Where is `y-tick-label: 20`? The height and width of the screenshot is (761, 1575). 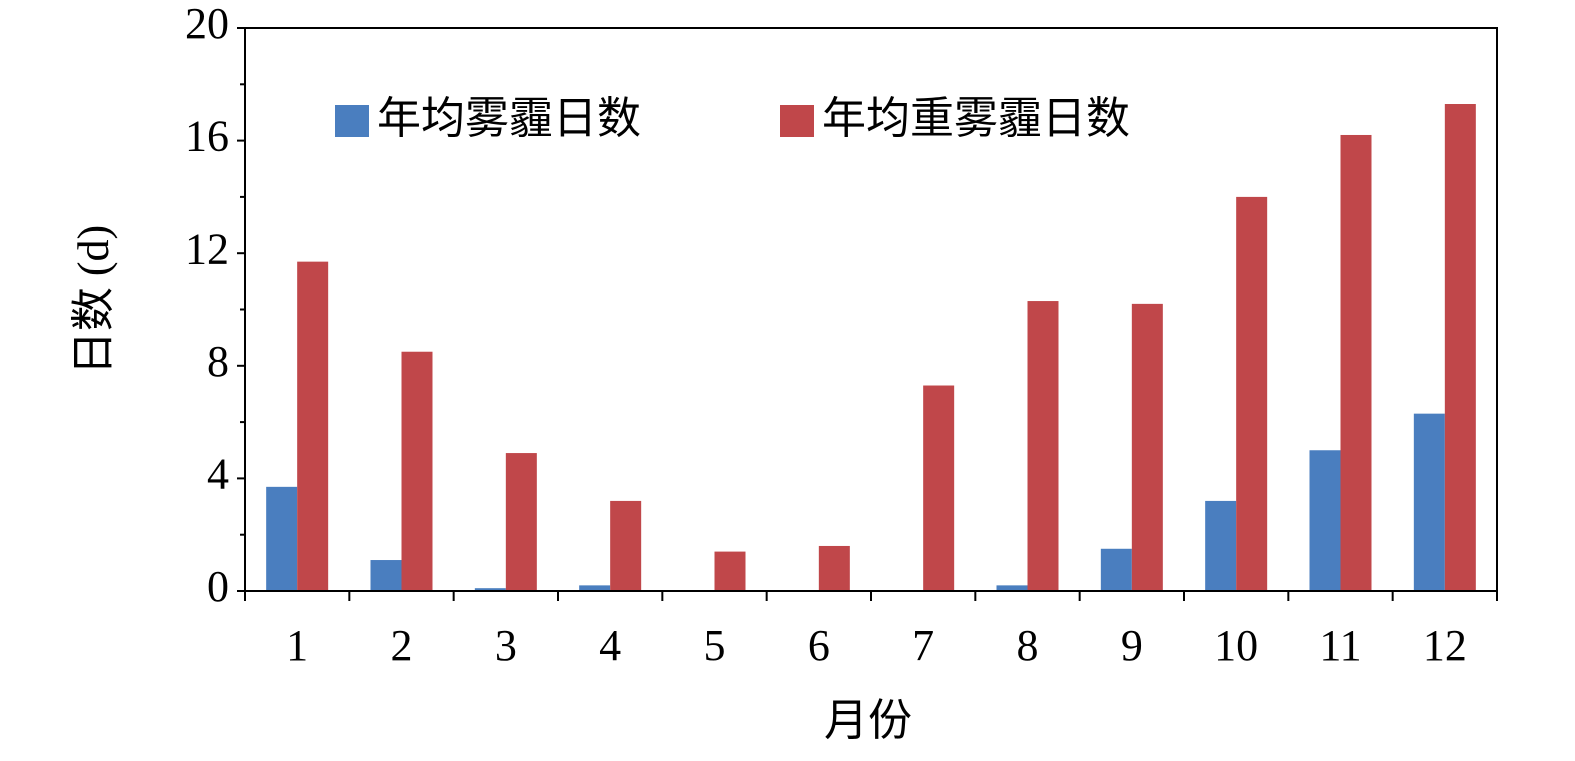
y-tick-label: 20 is located at coordinates (207, 24).